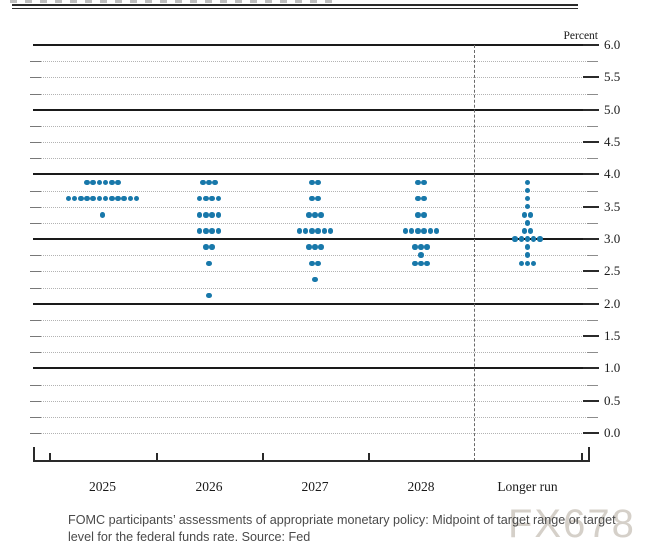 The image size is (653, 554). I want to click on y-axis-label: 1.0, so click(612, 368).